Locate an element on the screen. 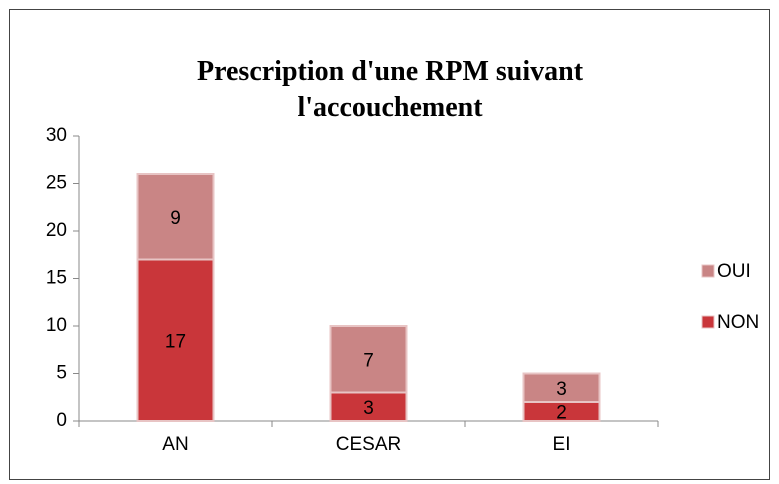  data-label: 2 is located at coordinates (561, 413).